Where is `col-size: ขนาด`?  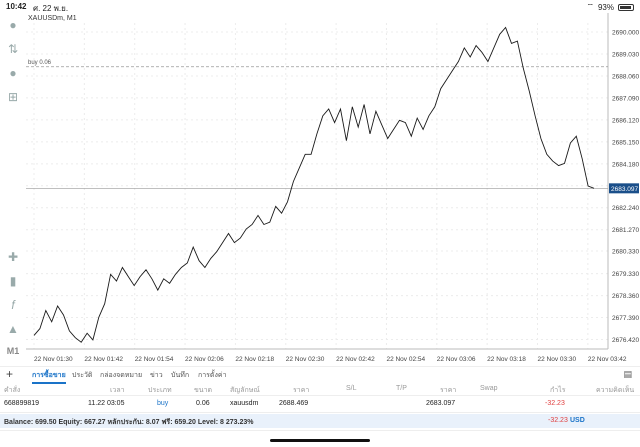 col-size: ขนาด is located at coordinates (203, 390).